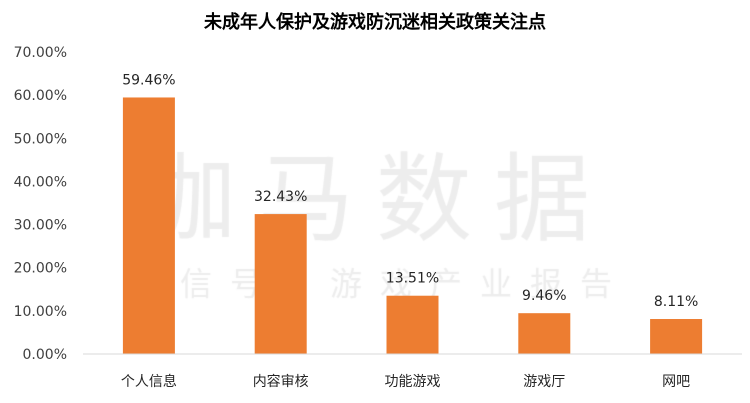  I want to click on y-tick-label: 40.00%, so click(40, 182).